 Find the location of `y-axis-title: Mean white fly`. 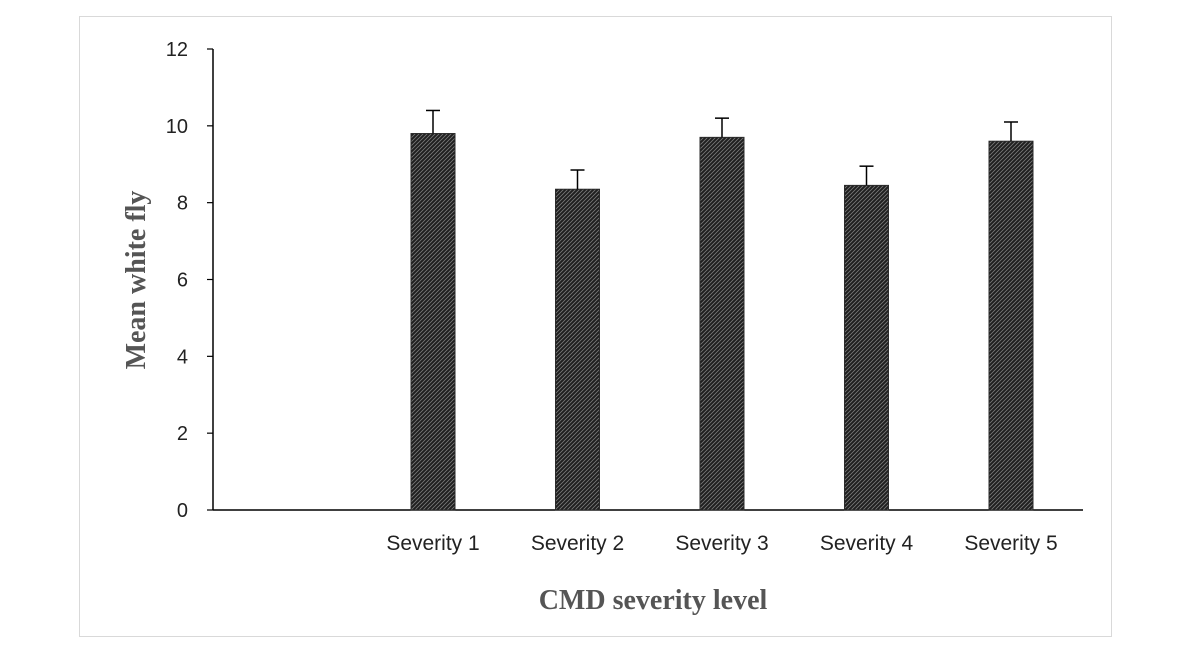

y-axis-title: Mean white fly is located at coordinates (136, 280).